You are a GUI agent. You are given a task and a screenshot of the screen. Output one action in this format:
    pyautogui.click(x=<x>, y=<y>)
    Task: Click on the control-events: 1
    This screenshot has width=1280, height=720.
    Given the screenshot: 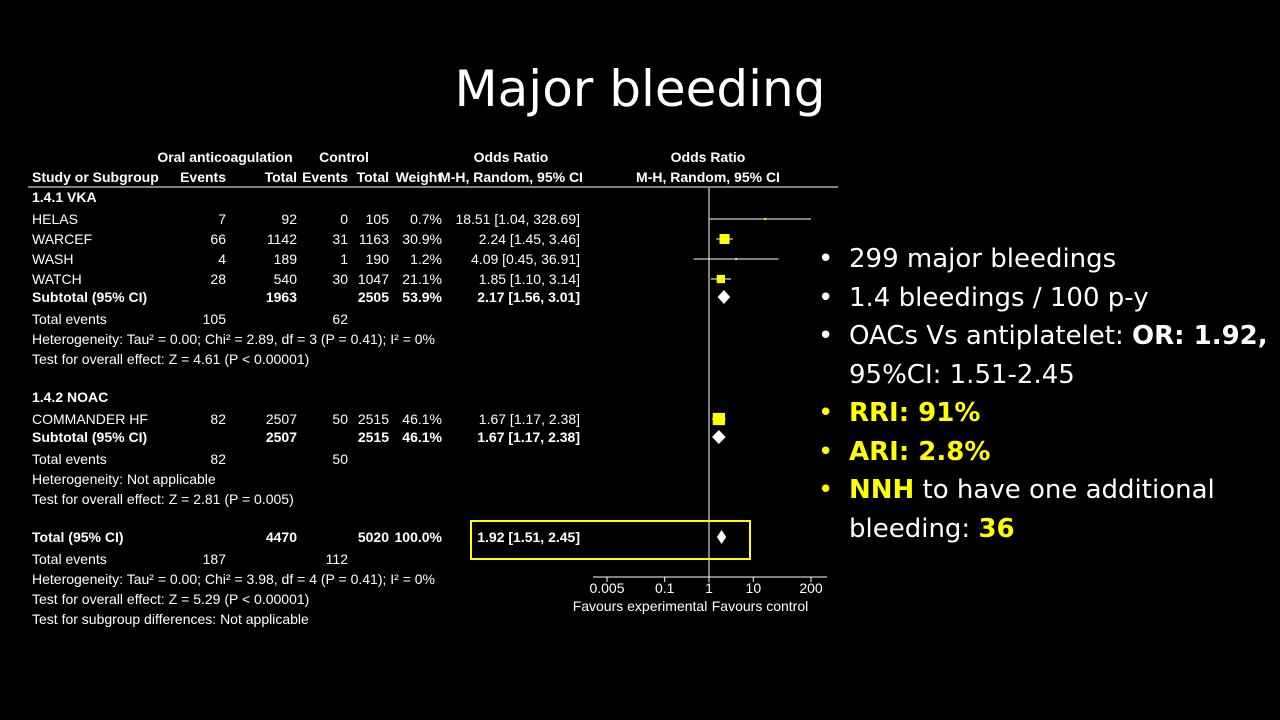 What is the action you would take?
    pyautogui.click(x=344, y=259)
    